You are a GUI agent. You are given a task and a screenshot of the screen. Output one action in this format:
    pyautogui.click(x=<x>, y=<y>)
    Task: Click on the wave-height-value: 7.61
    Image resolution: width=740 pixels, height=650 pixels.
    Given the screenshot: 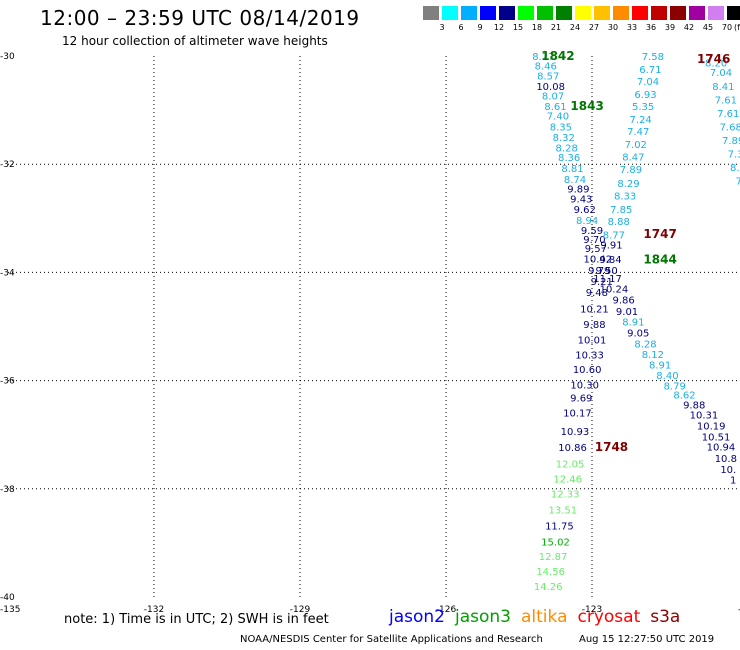 What is the action you would take?
    pyautogui.click(x=728, y=114)
    